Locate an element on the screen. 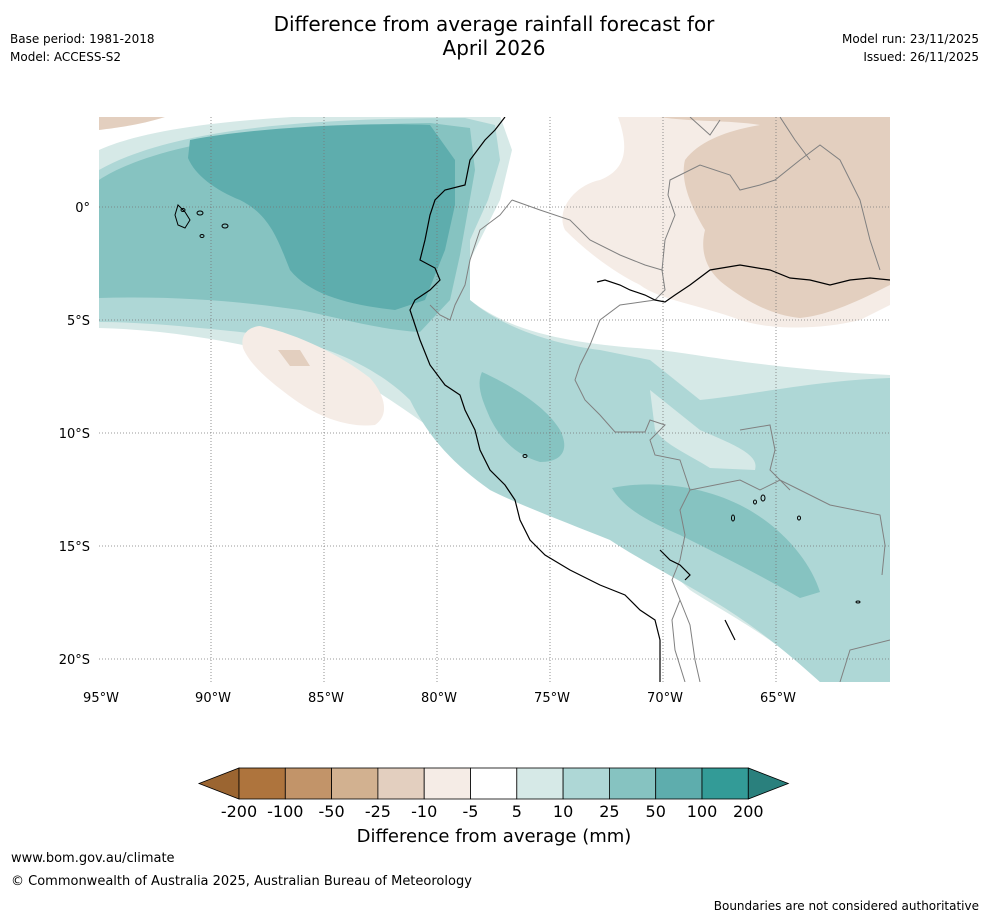 The height and width of the screenshot is (919, 988). colorbar-tick-label: 10 is located at coordinates (563, 811).